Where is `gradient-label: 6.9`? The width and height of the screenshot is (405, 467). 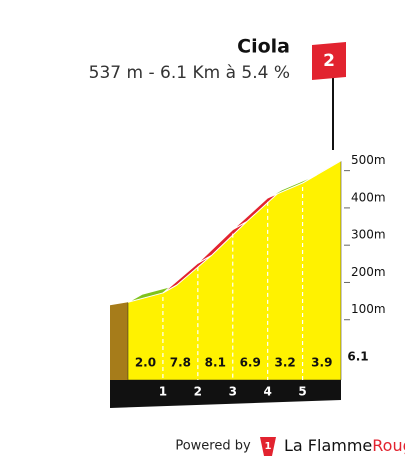 gradient-label: 6.9 is located at coordinates (250, 363).